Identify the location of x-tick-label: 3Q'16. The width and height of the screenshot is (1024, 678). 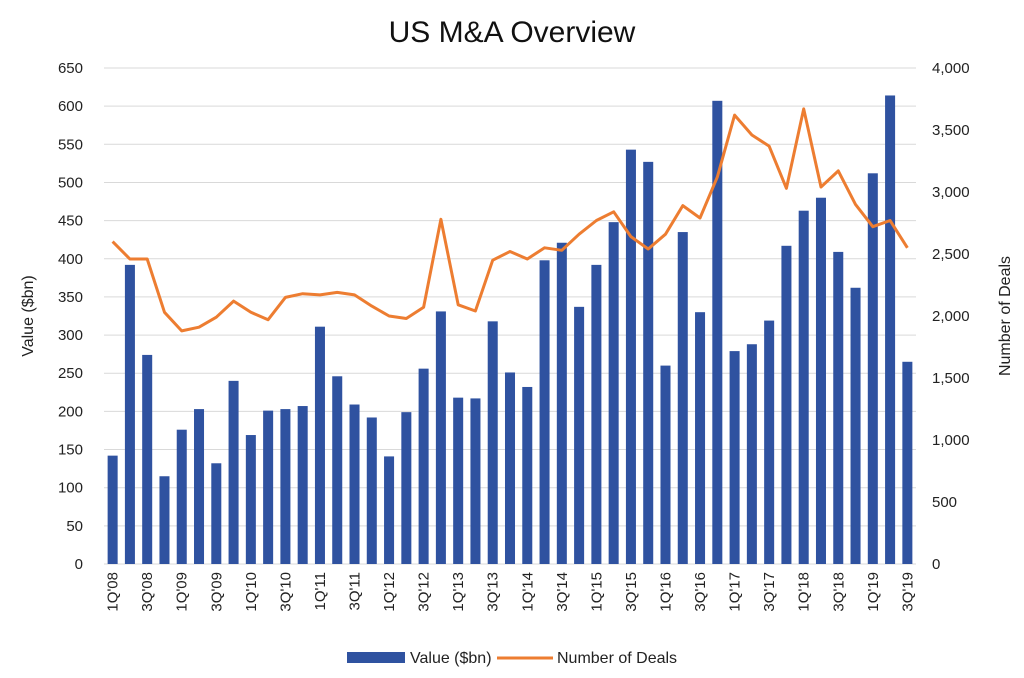
(700, 592).